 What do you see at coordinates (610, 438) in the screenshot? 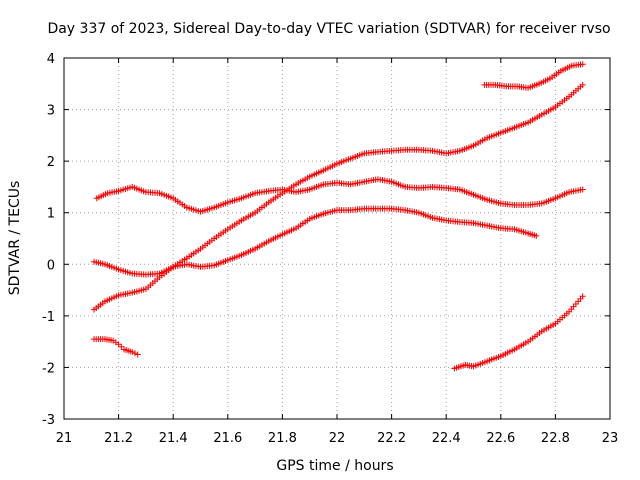
I see `x-tick-label: 23` at bounding box center [610, 438].